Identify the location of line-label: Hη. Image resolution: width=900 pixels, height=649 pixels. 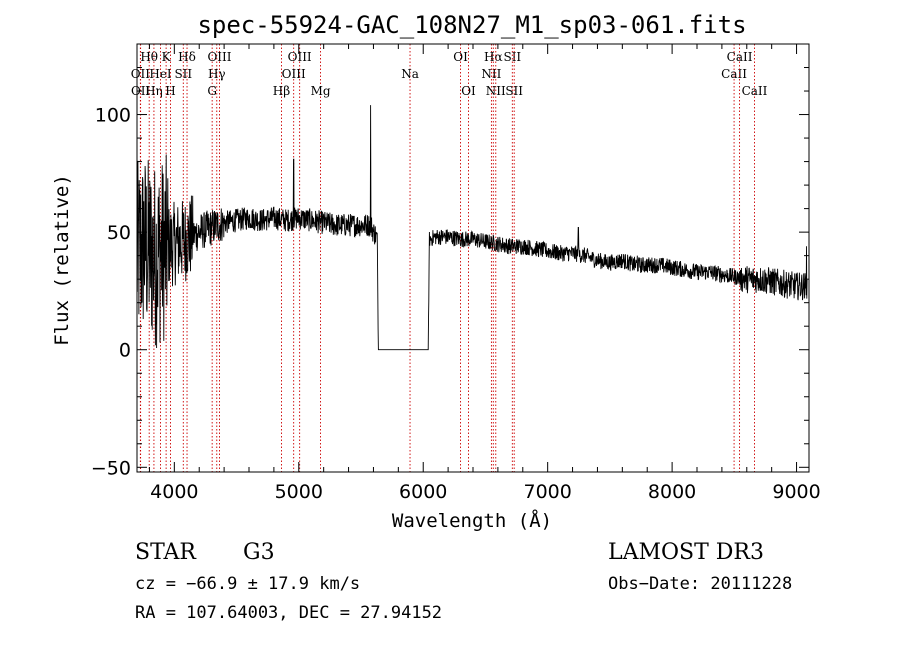
(154, 91).